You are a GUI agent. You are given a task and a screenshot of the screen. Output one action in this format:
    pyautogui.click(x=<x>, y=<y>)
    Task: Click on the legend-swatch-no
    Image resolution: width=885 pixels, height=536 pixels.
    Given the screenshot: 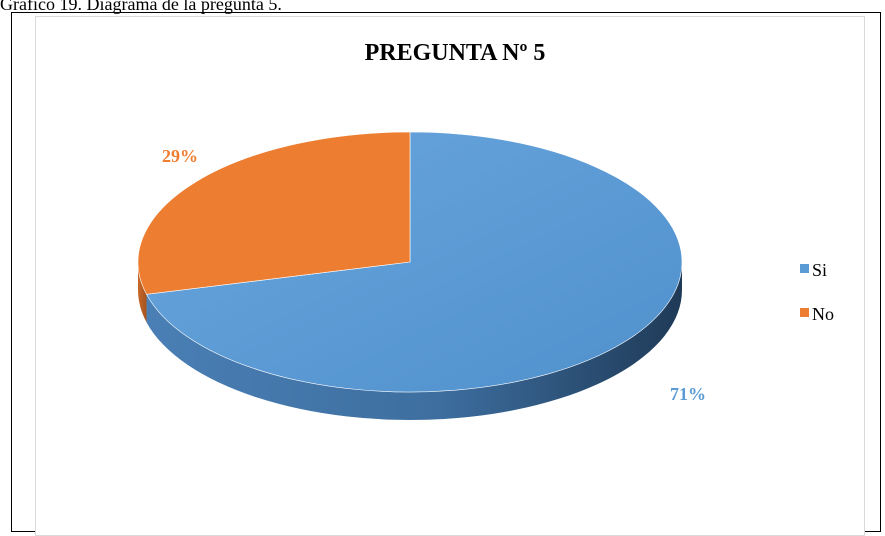 What is the action you would take?
    pyautogui.click(x=804, y=312)
    